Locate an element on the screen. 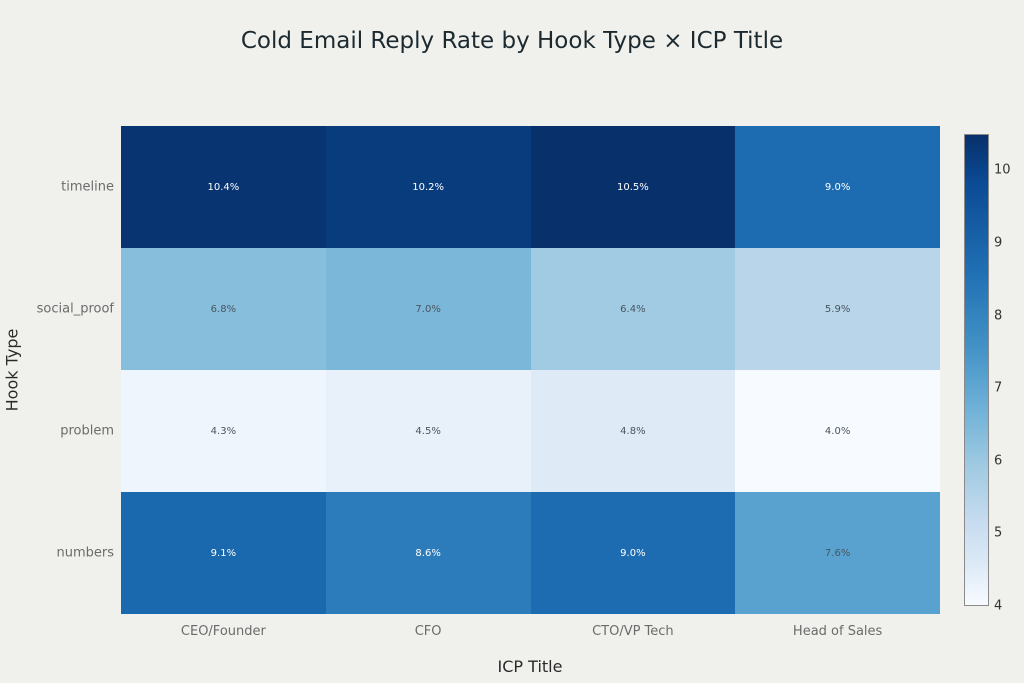 Image resolution: width=1024 pixels, height=683 pixels. x-tick-label: CTO/VP Tech is located at coordinates (633, 631).